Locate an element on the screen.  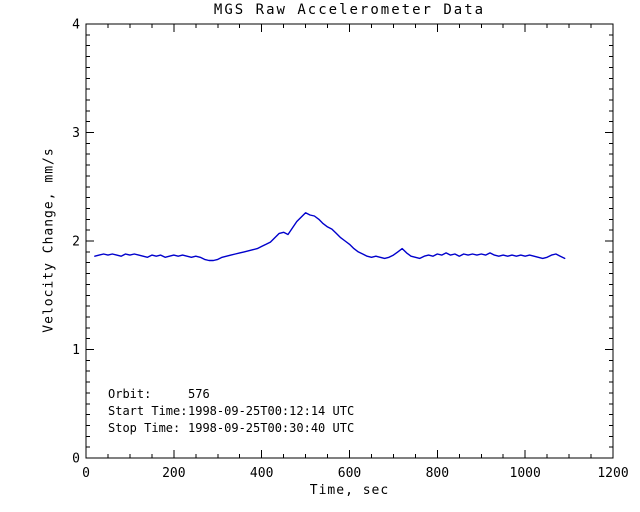
start-time-label: Start Time: is located at coordinates (148, 411).